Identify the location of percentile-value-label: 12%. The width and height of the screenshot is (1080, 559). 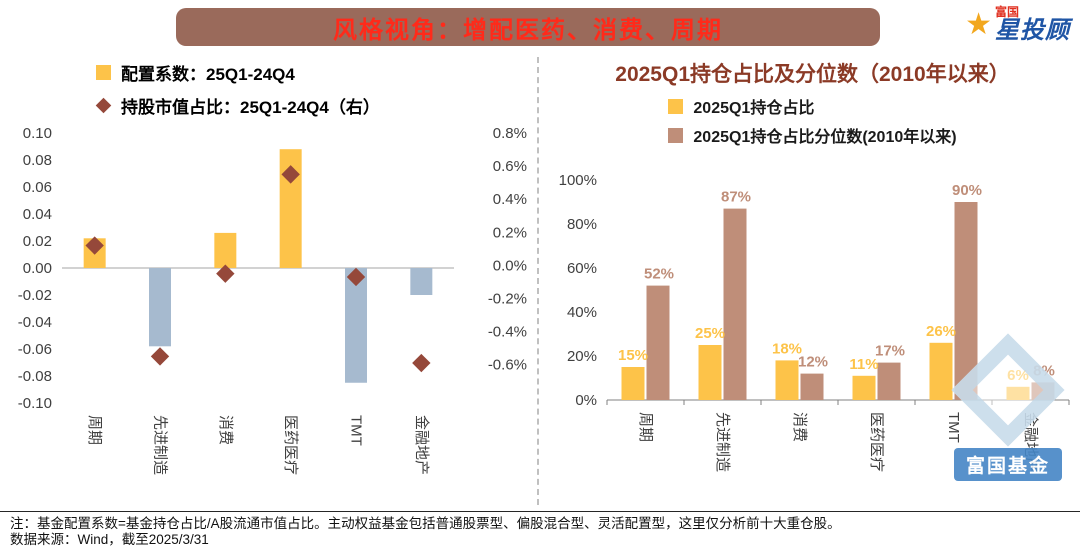
(813, 362).